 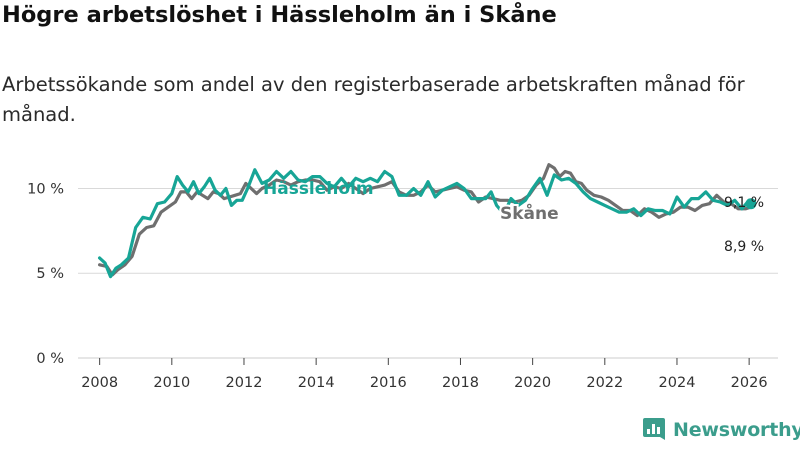 What do you see at coordinates (388, 383) in the screenshot?
I see `x-tick-label: 2016` at bounding box center [388, 383].